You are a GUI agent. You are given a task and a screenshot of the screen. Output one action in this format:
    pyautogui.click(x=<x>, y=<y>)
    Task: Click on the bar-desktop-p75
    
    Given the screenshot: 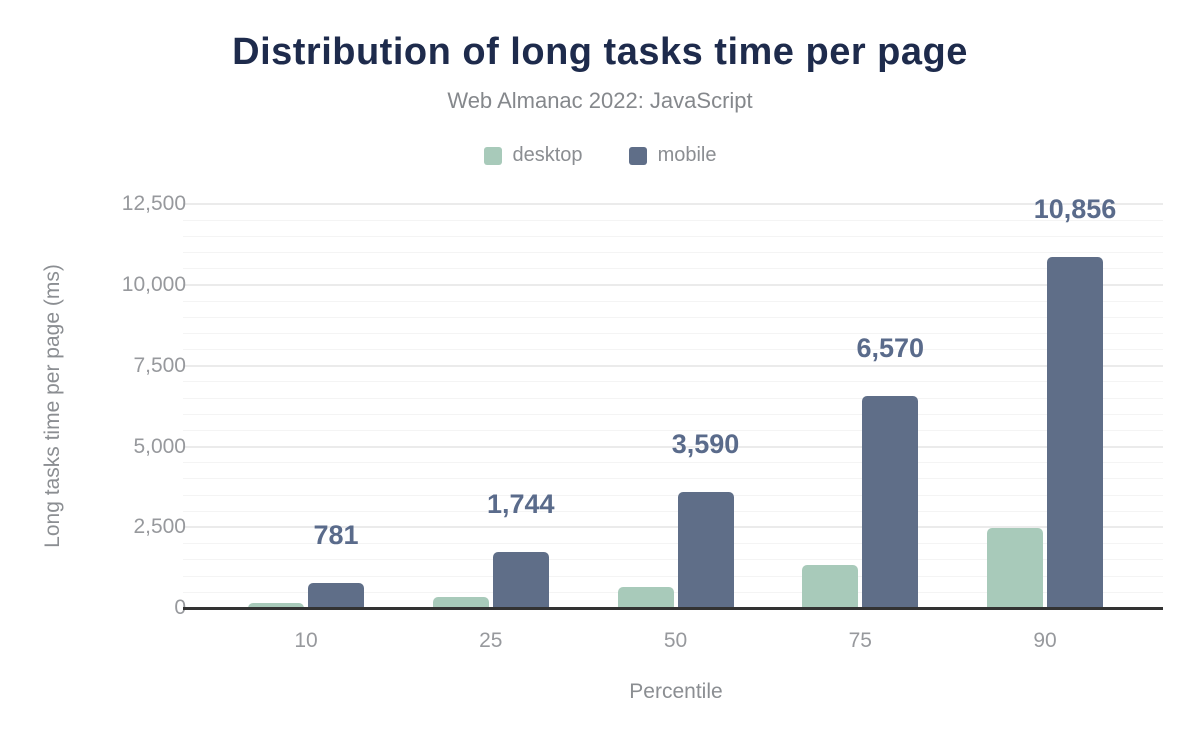 What is the action you would take?
    pyautogui.click(x=830, y=586)
    